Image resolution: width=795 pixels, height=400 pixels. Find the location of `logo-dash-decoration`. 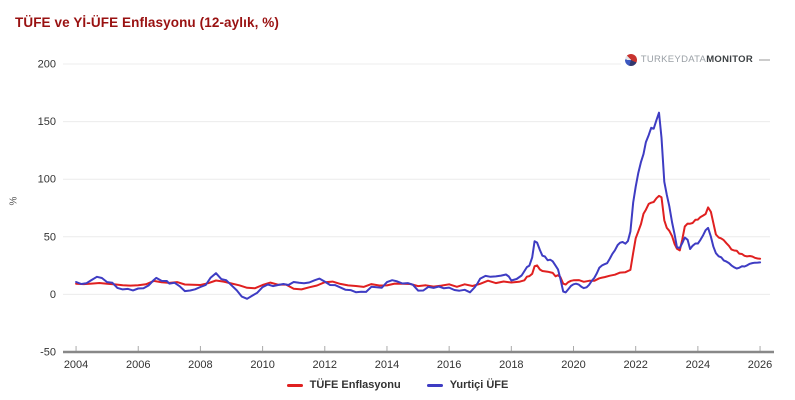

logo-dash-decoration is located at coordinates (764, 59).